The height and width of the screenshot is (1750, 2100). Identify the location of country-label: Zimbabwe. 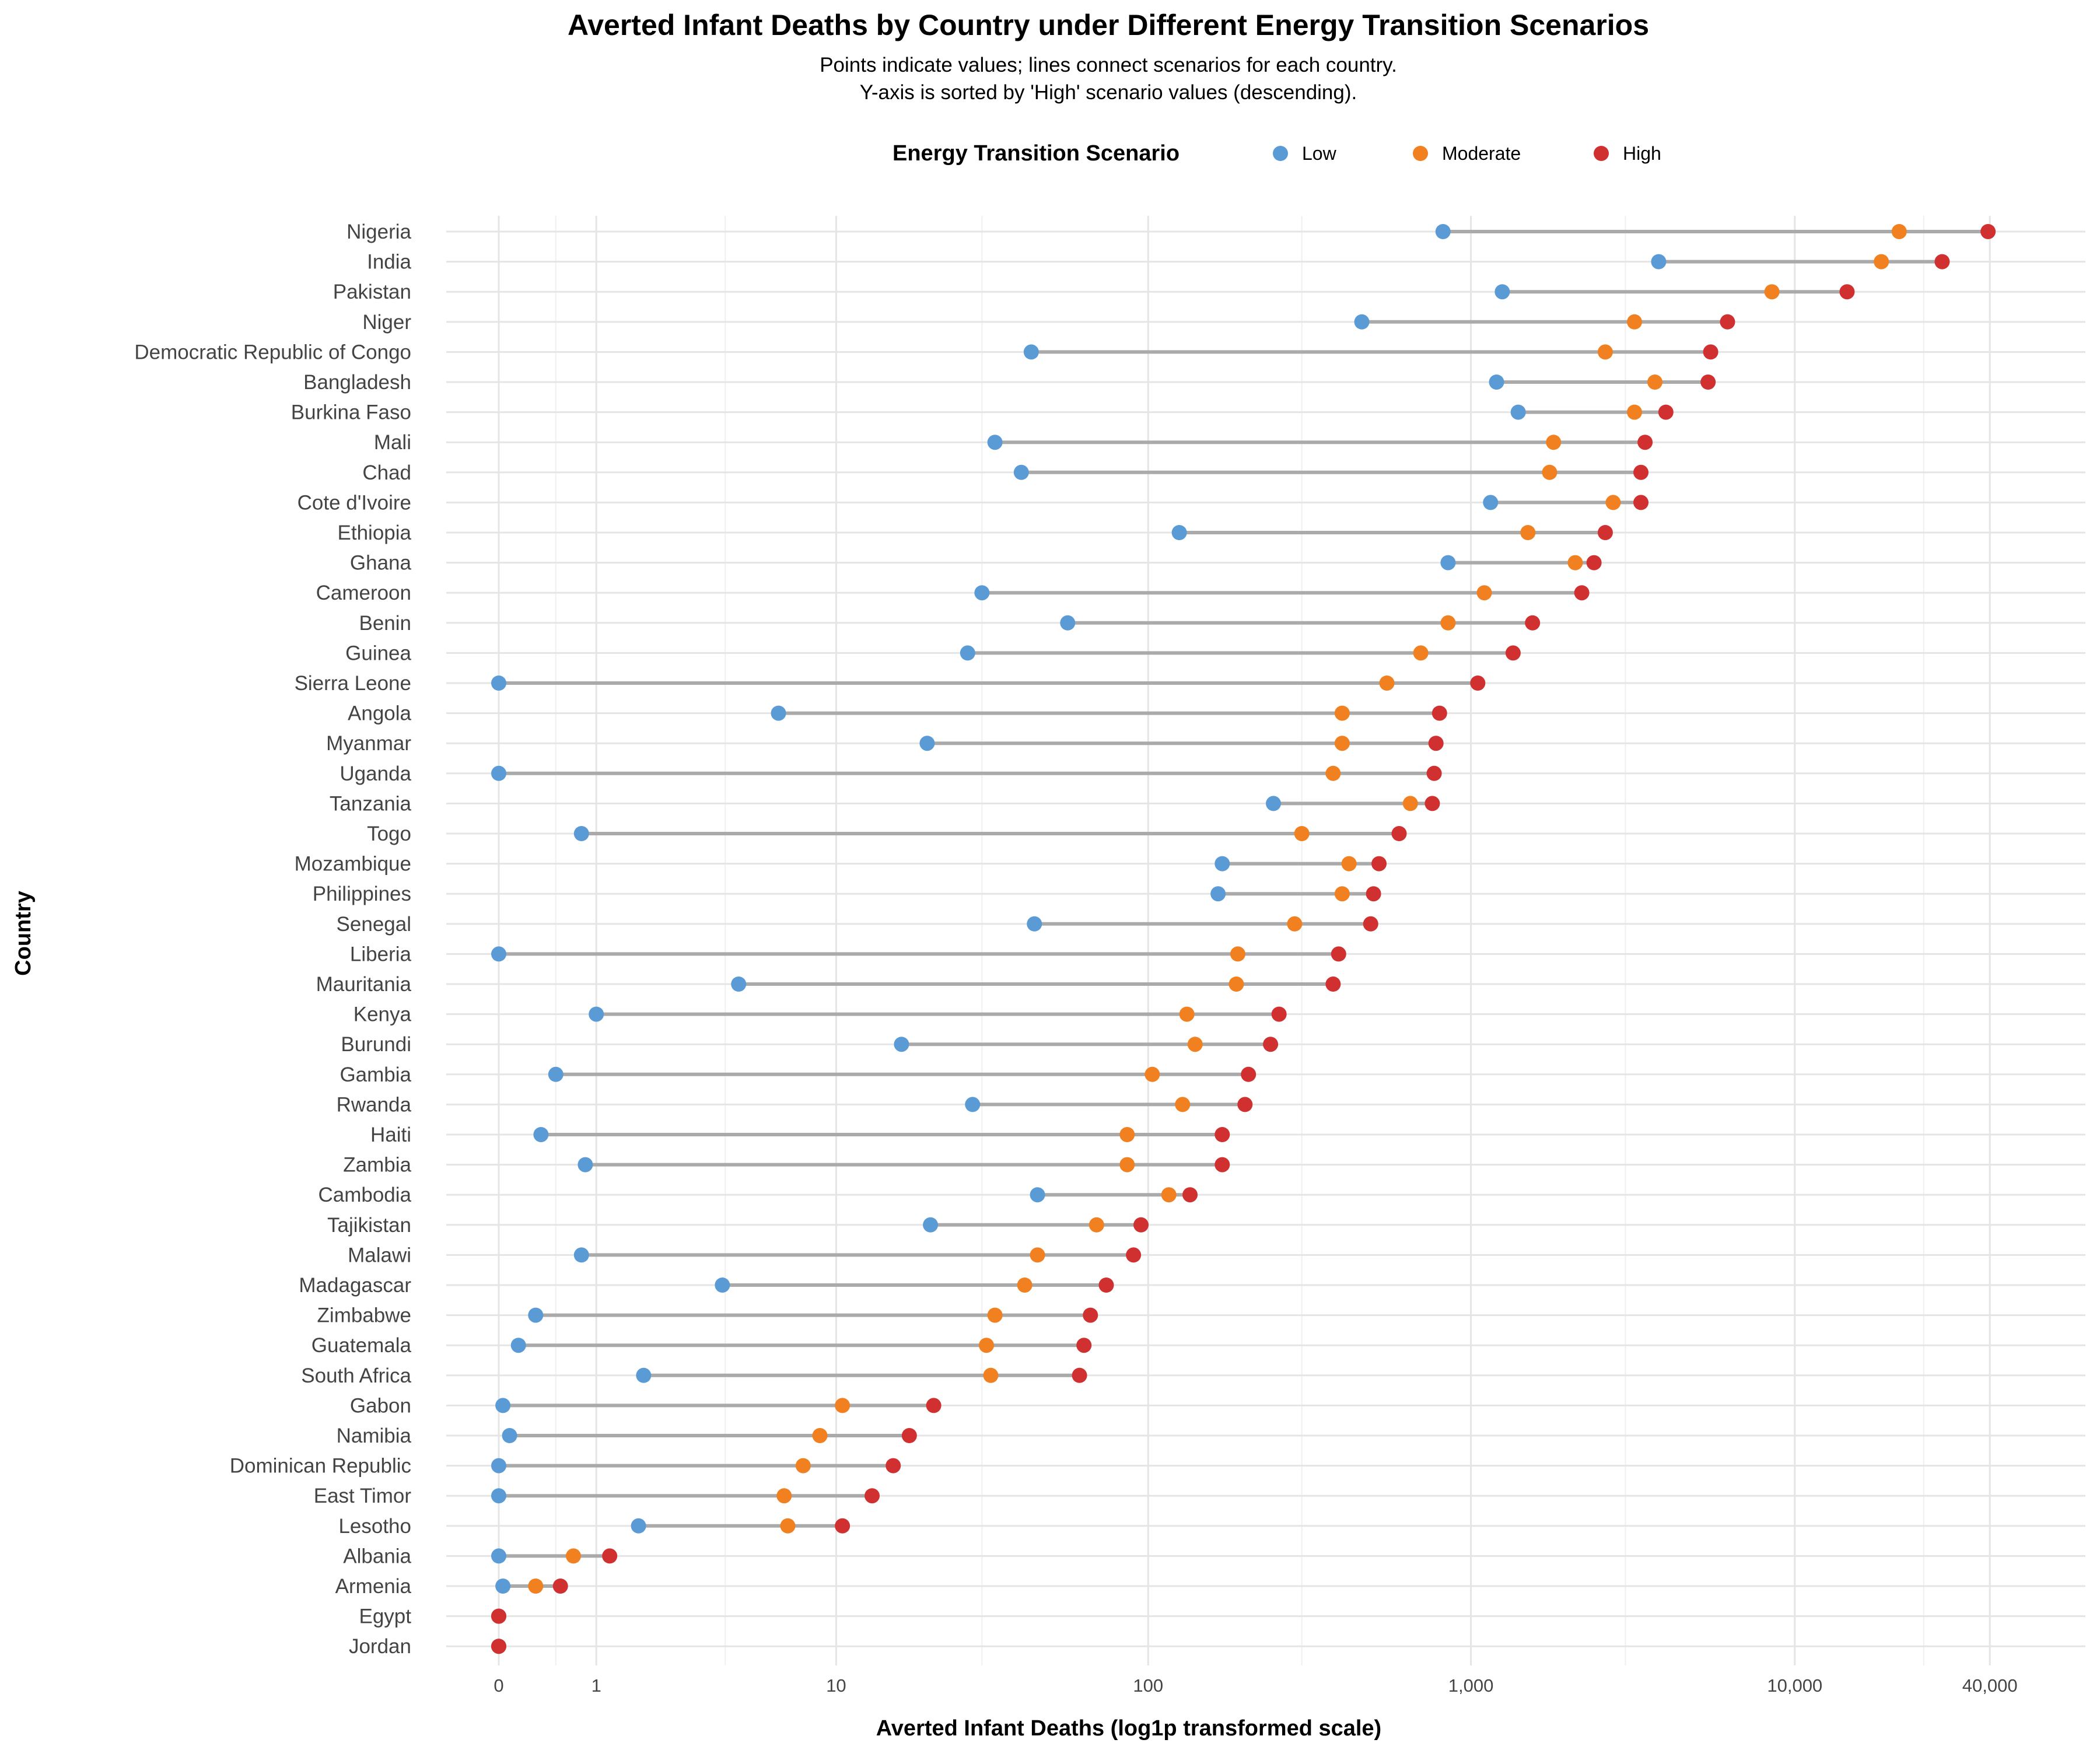
(364, 1315).